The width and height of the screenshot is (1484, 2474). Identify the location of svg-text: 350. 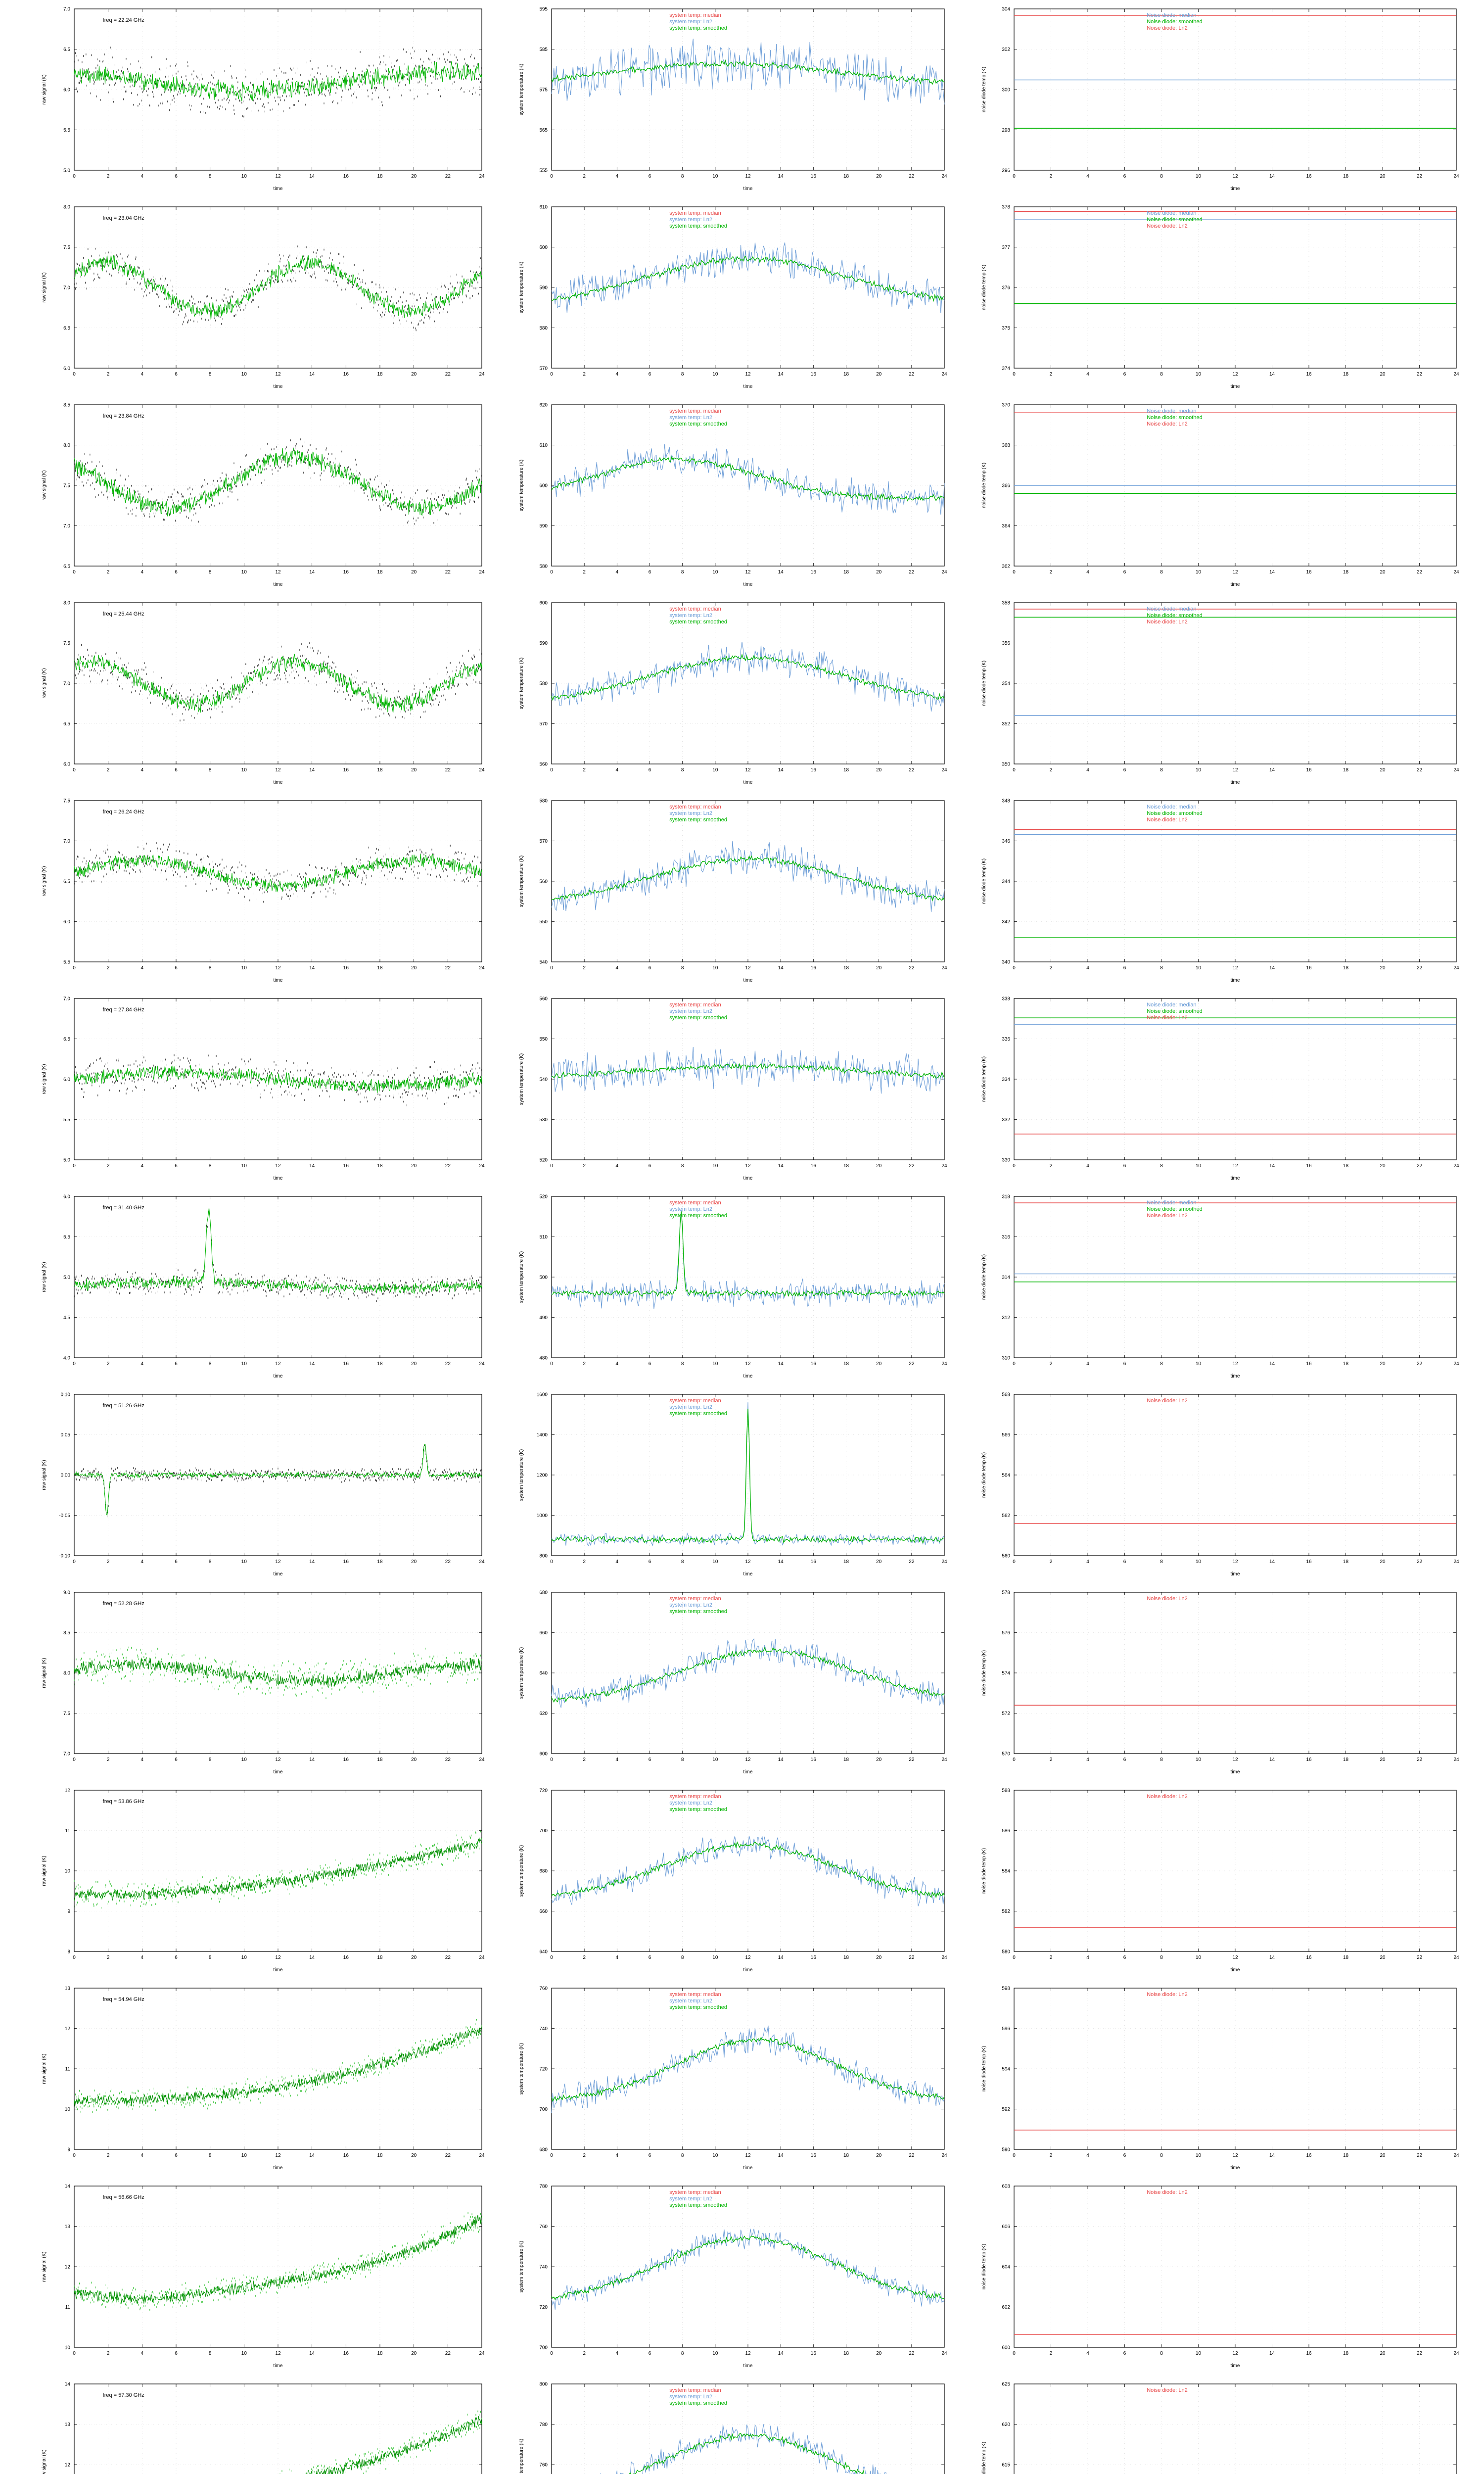
(1006, 765).